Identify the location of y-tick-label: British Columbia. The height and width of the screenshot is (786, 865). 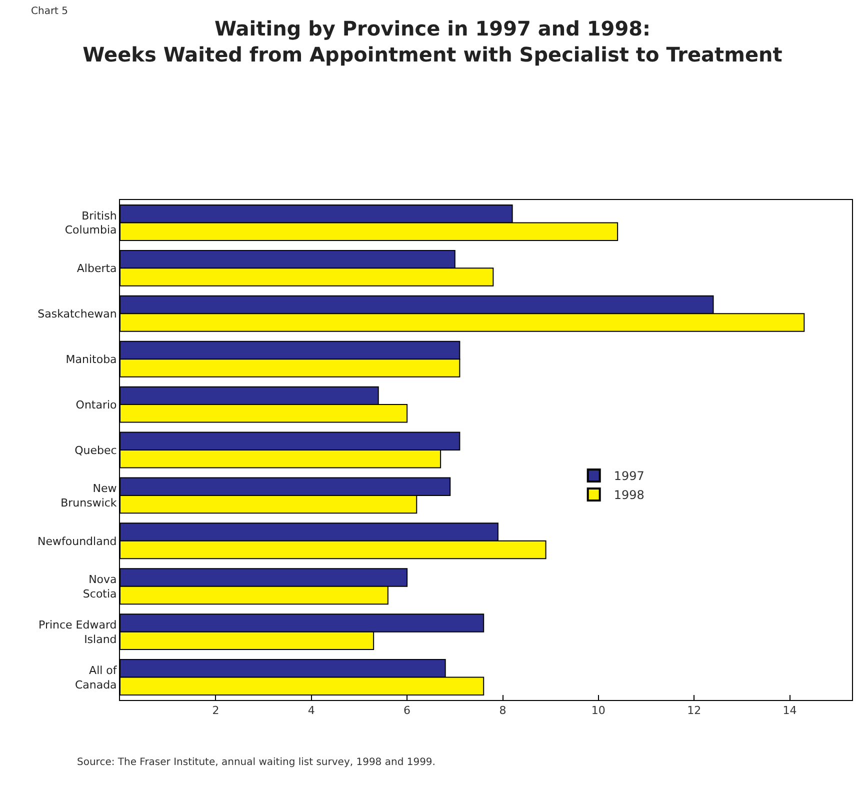
(90, 223).